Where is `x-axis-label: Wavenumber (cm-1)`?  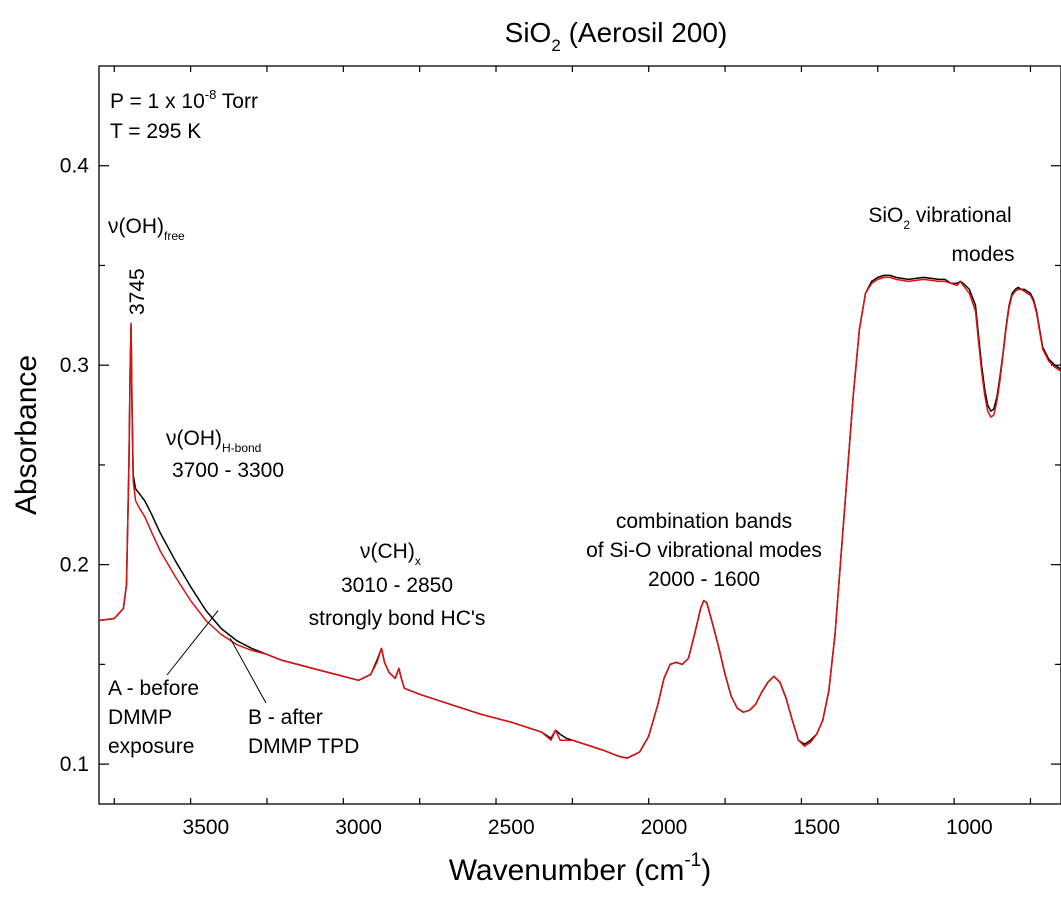
x-axis-label: Wavenumber (cm-1) is located at coordinates (580, 868).